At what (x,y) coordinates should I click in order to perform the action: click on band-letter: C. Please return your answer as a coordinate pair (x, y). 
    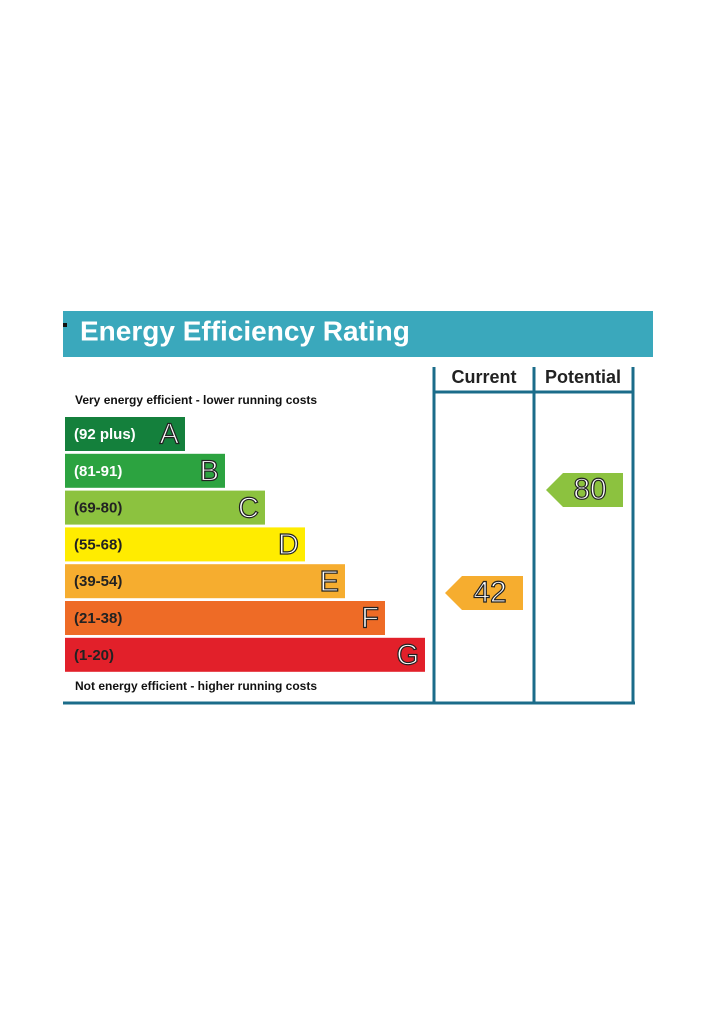
    Looking at the image, I should click on (248, 508).